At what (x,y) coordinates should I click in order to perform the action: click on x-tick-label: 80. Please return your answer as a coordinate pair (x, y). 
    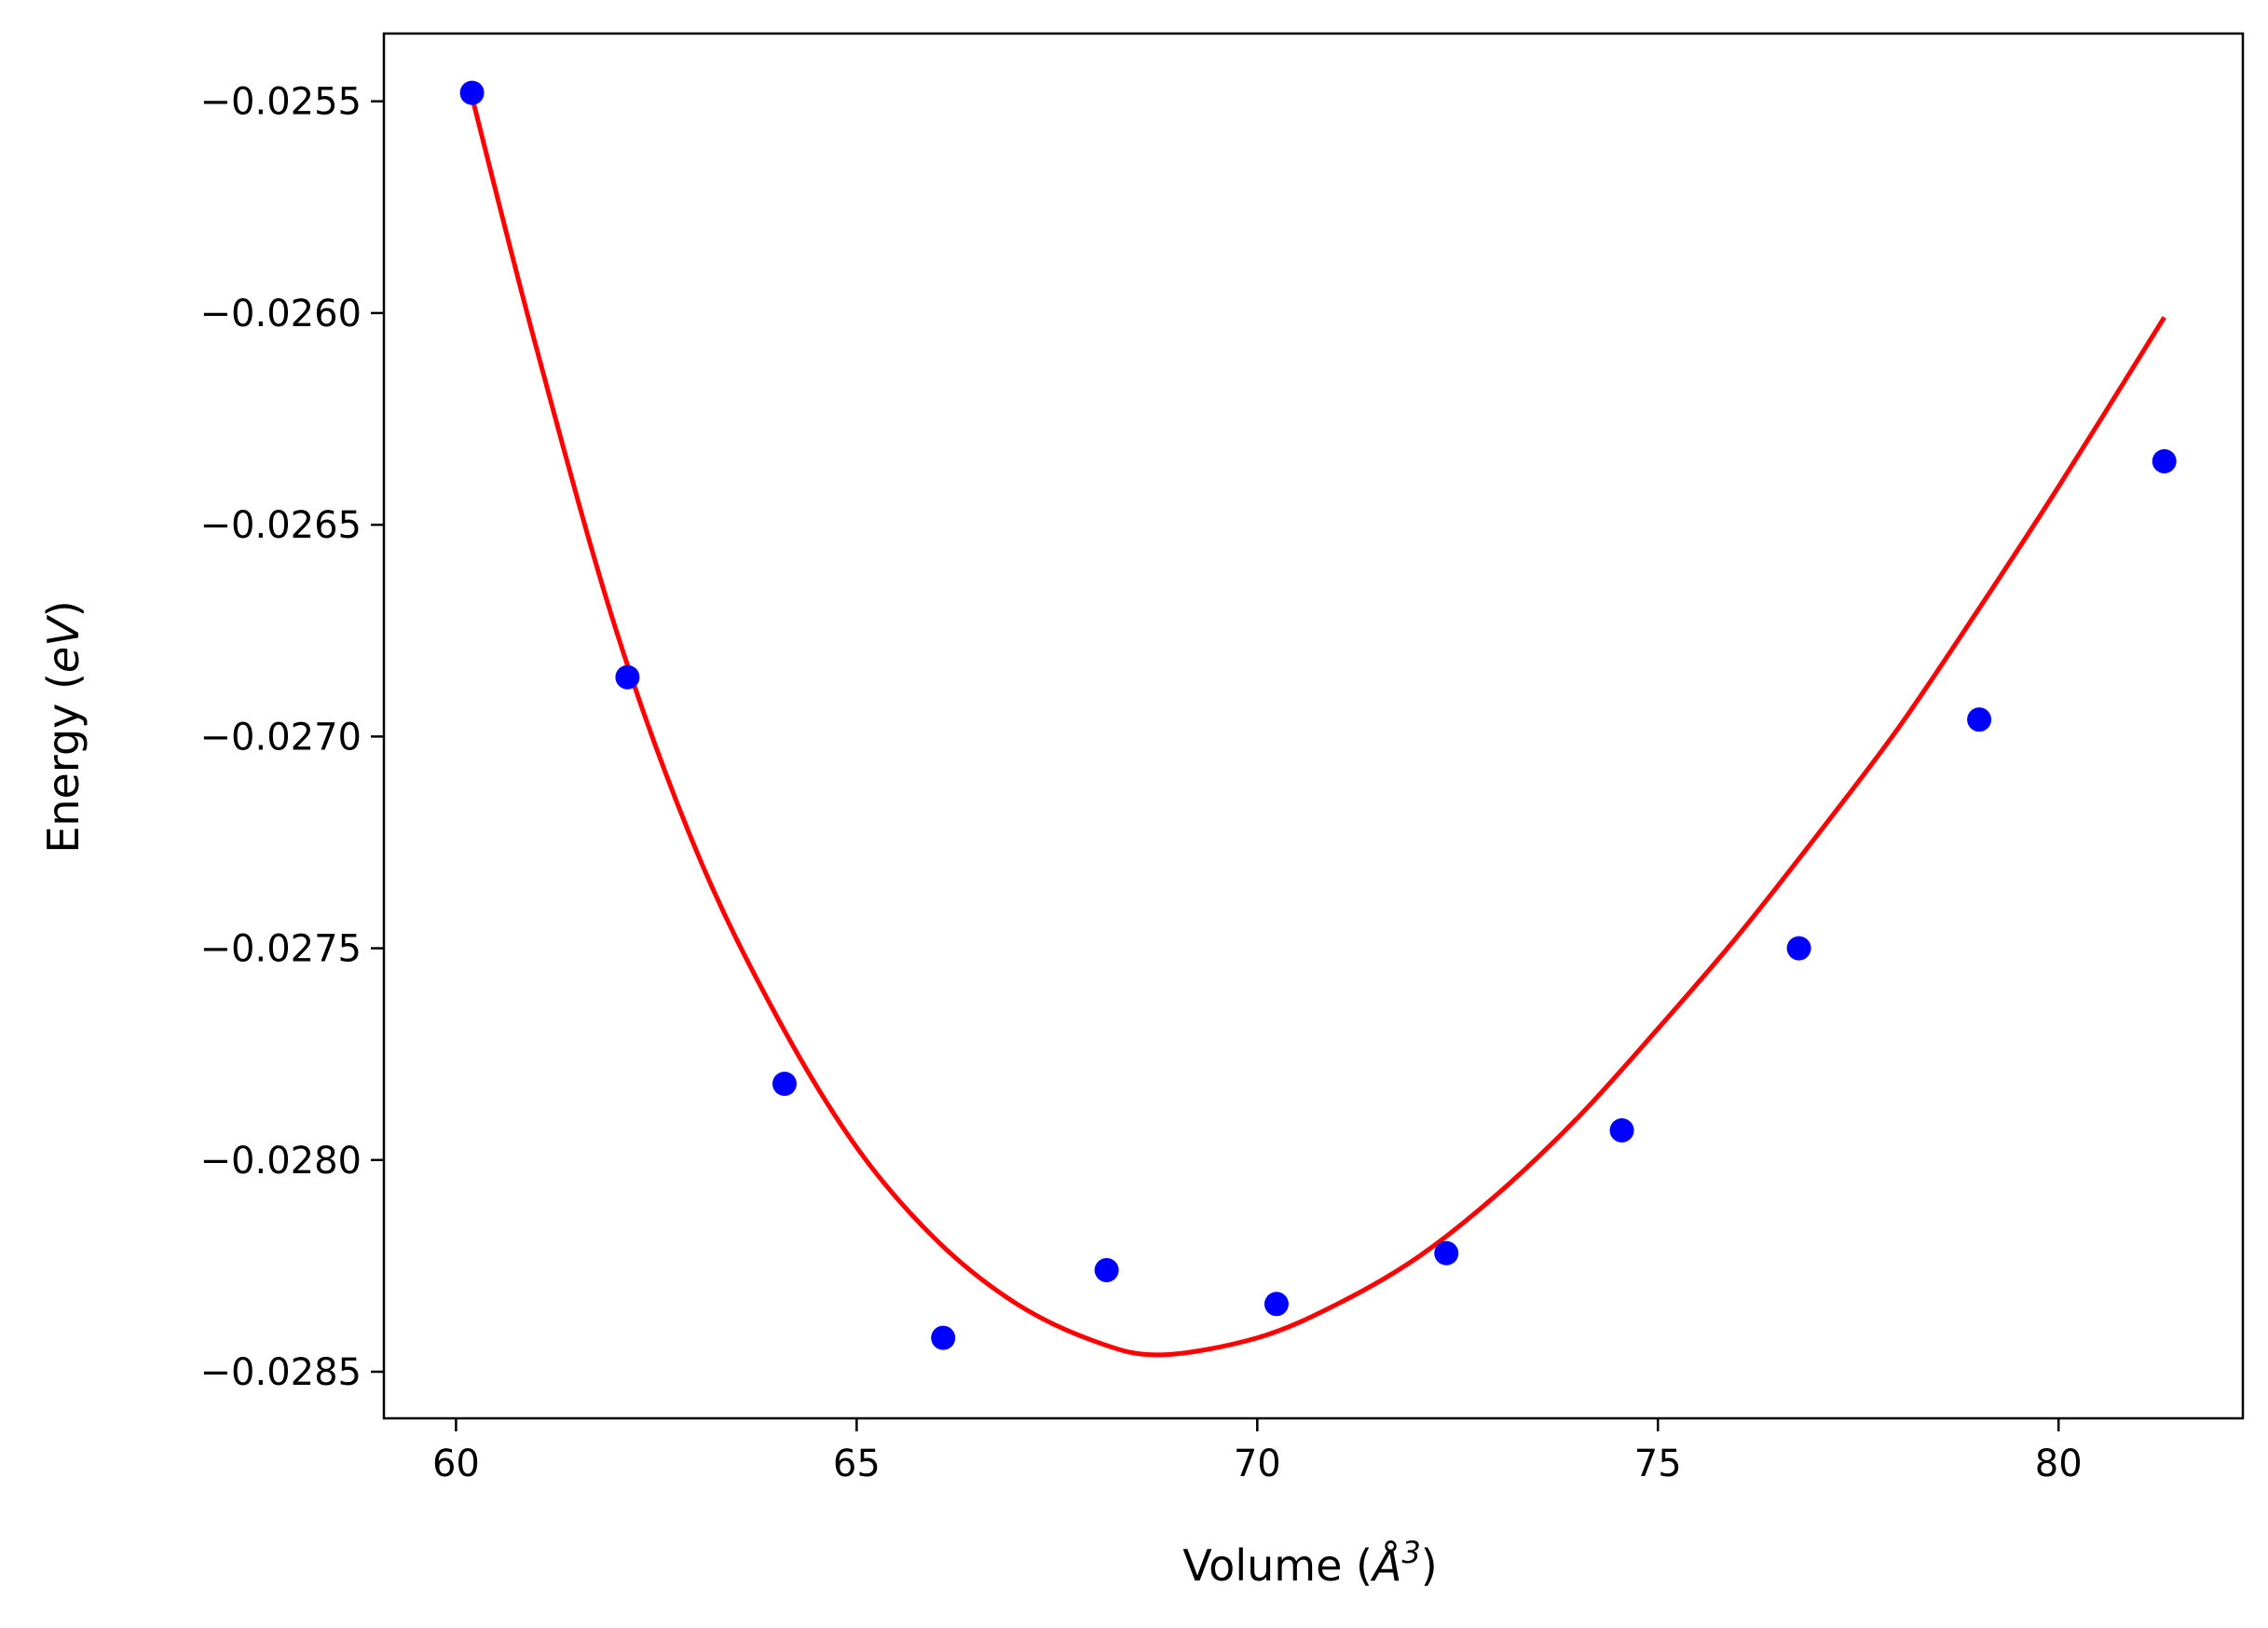
    Looking at the image, I should click on (2059, 1464).